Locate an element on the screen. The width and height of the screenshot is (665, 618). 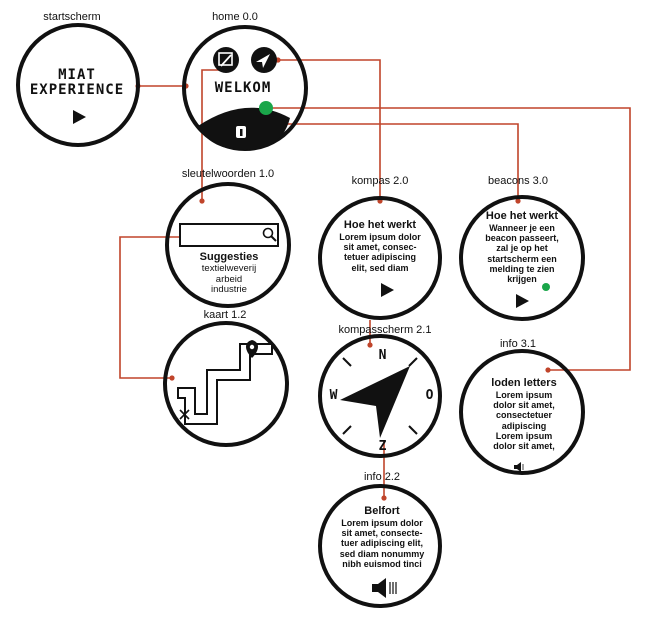
edit-icon is located at coordinates (226, 60).